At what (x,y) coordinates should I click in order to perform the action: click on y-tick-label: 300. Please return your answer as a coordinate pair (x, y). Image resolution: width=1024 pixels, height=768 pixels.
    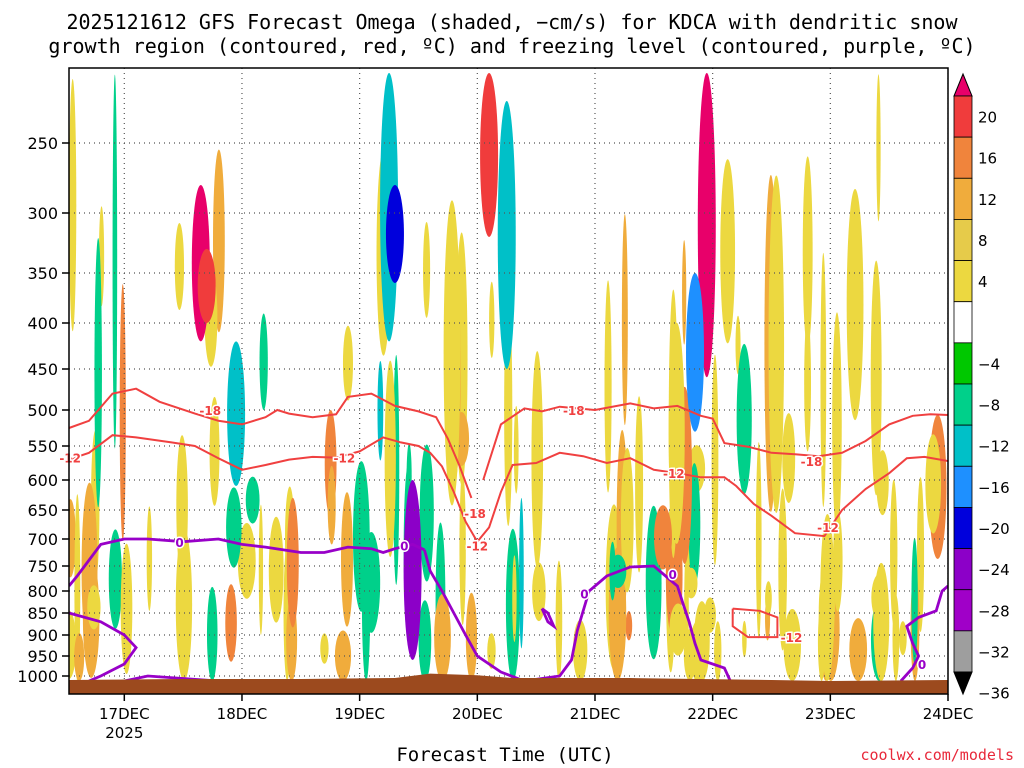
    Looking at the image, I should click on (42, 213).